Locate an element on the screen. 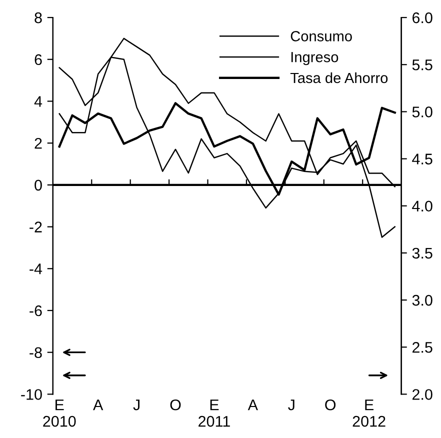 The width and height of the screenshot is (441, 438). y-tick-label: 2 is located at coordinates (38, 143).